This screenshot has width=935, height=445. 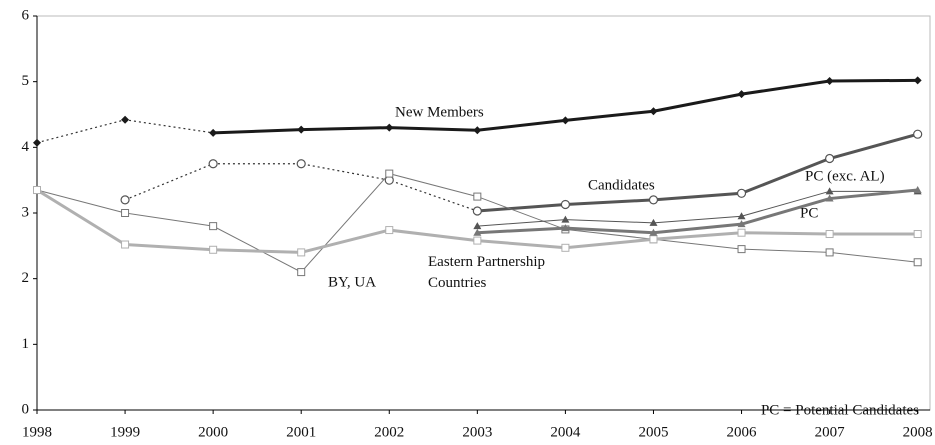 I want to click on x-tick-label: 2007, so click(x=830, y=432).